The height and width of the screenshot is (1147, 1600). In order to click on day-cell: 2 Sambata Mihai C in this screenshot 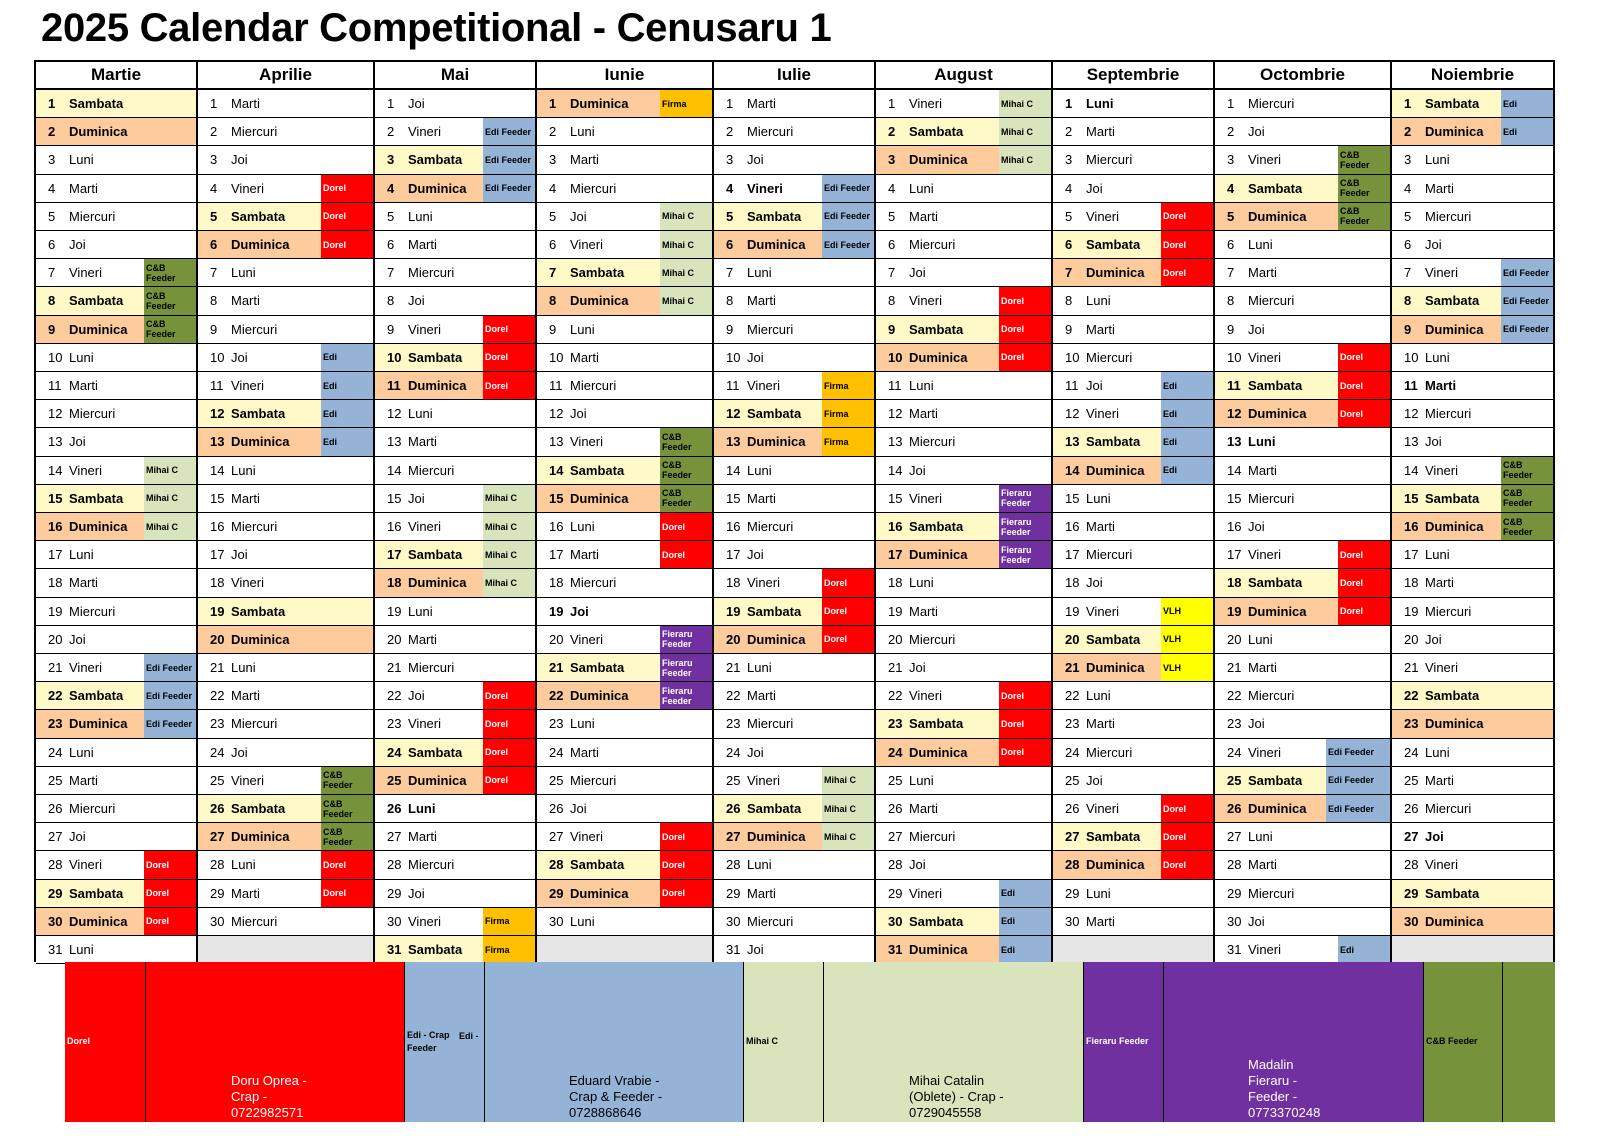, I will do `click(963, 132)`.